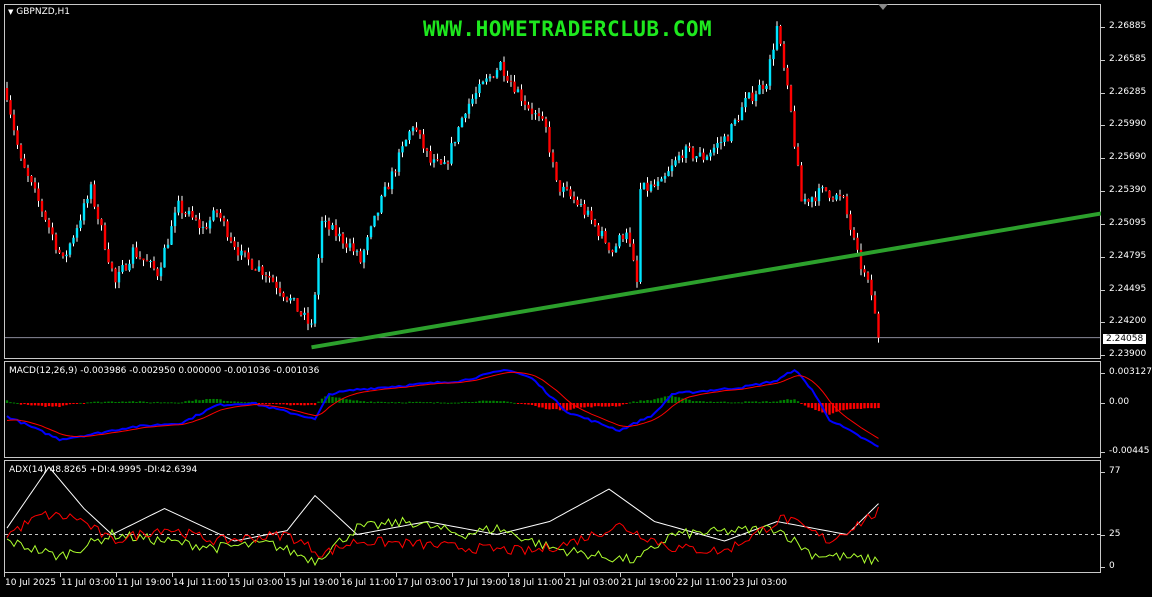 Image resolution: width=1152 pixels, height=597 pixels. I want to click on chart-shift-marker, so click(883, 7).